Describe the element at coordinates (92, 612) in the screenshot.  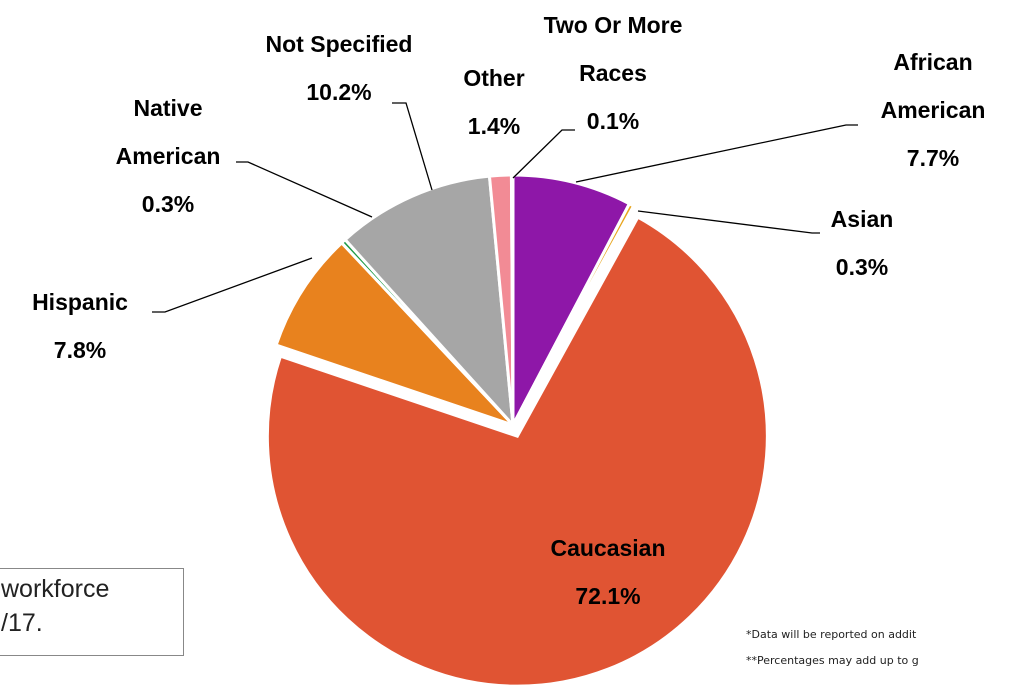
I see `caption-box: workforce /17.` at that location.